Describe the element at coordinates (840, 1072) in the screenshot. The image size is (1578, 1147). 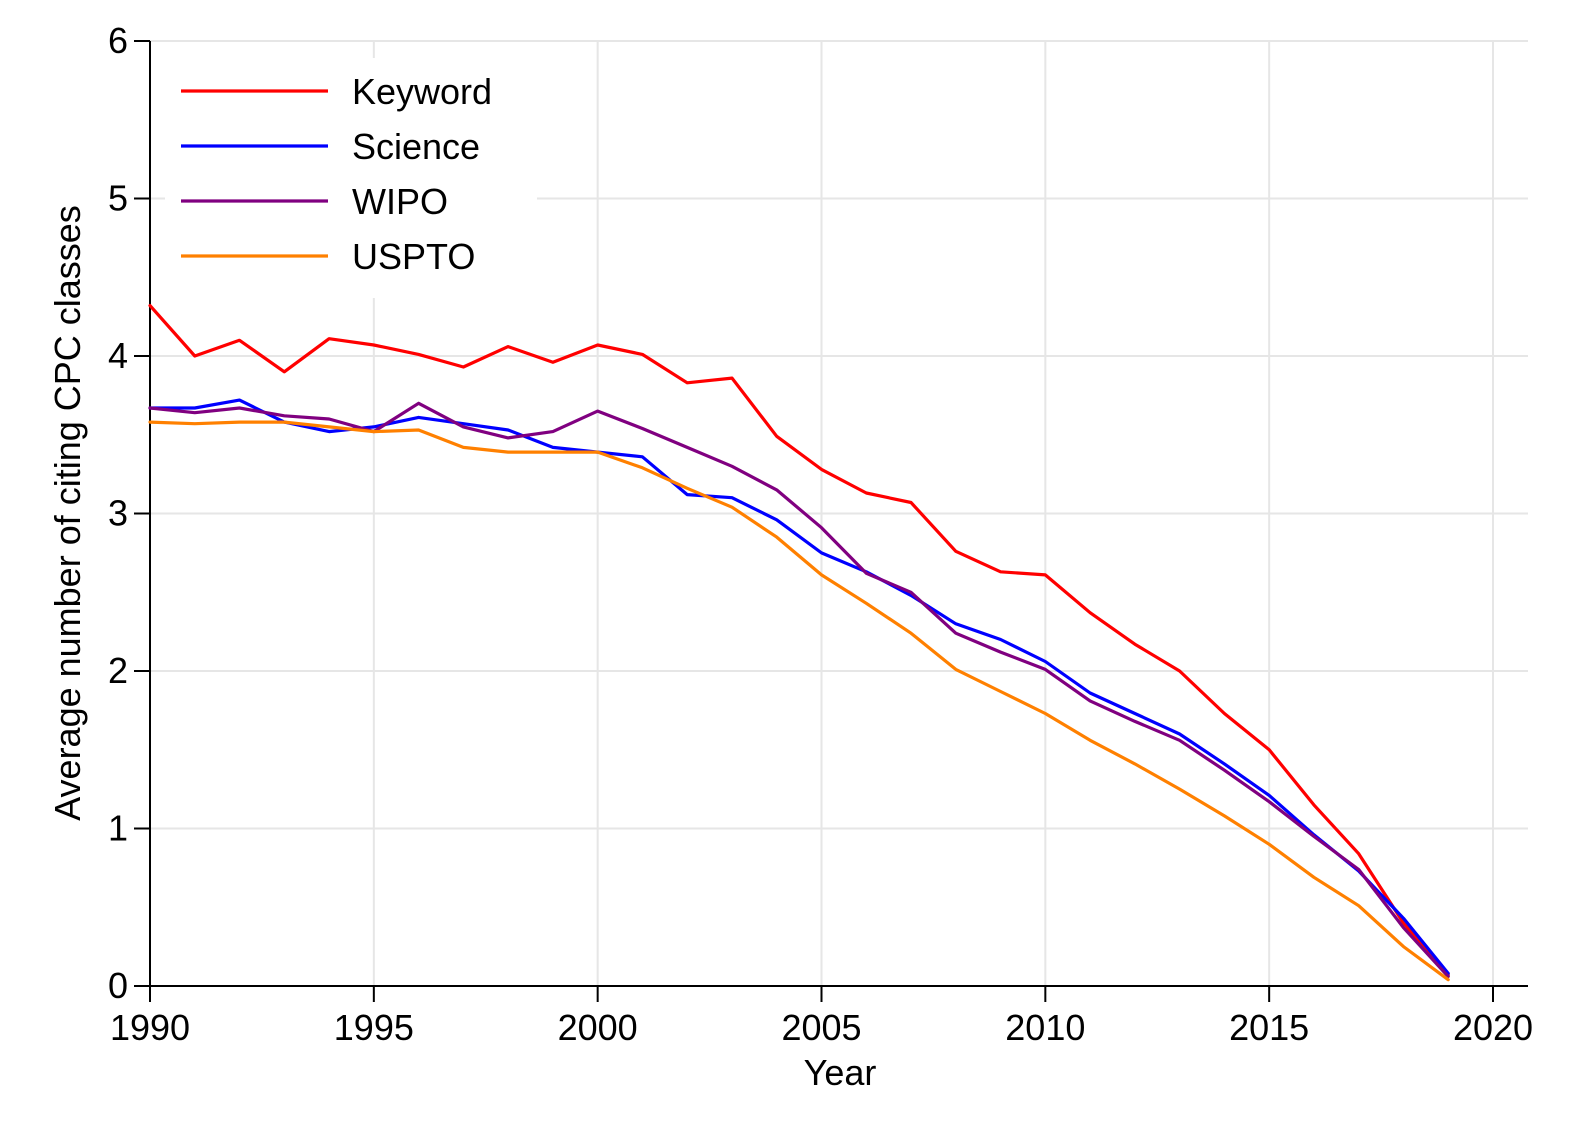
I see `x-axis-title: Year` at that location.